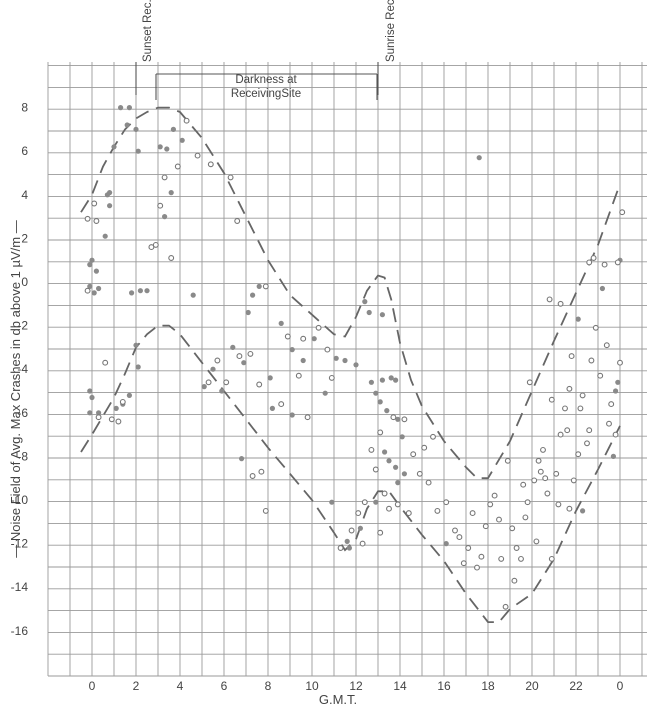  What do you see at coordinates (20, 369) in the screenshot?
I see `y-tick-labels: 8 6 4 2 0 -2 -4 -6 -8 -10 -12 -14 -16` at bounding box center [20, 369].